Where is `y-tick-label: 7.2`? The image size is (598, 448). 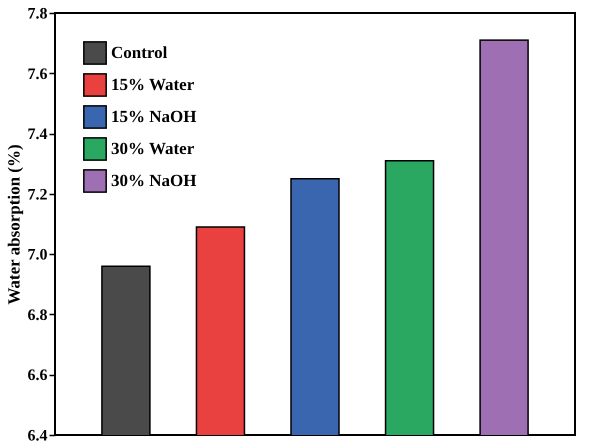 y-tick-label: 7.2 is located at coordinates (38, 195).